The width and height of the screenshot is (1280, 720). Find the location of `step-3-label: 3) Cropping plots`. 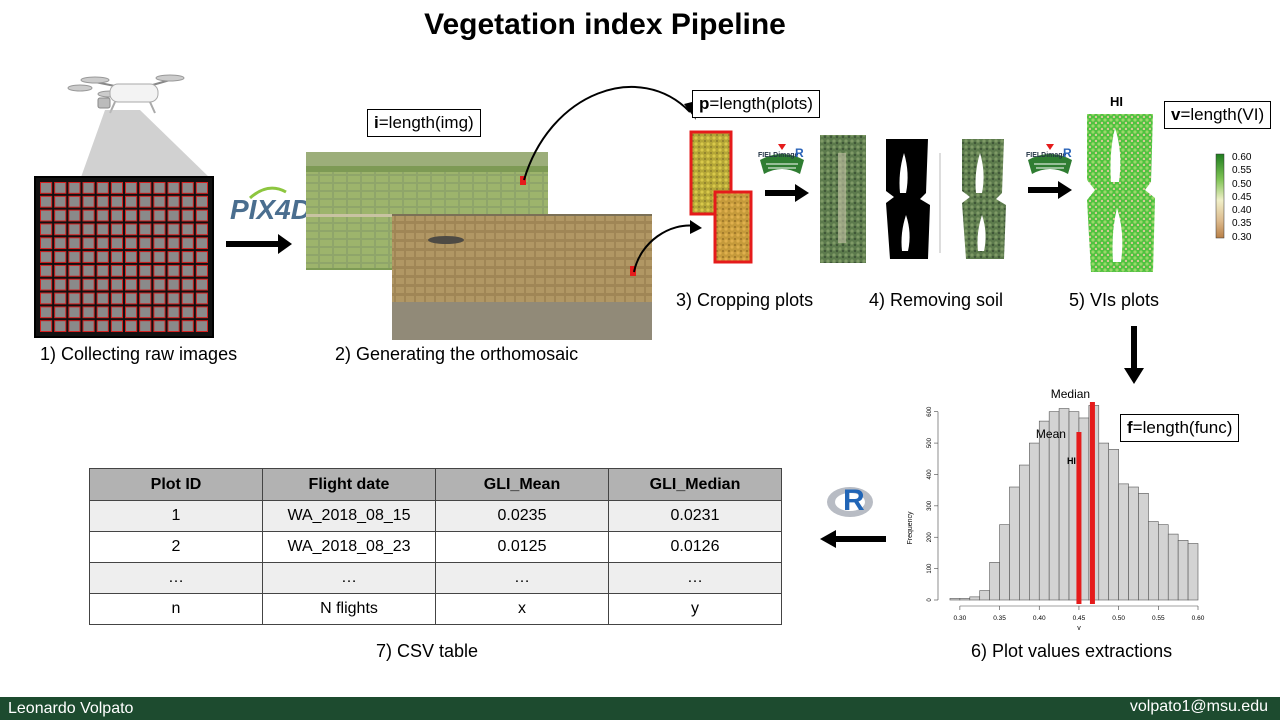

step-3-label: 3) Cropping plots is located at coordinates (745, 300).